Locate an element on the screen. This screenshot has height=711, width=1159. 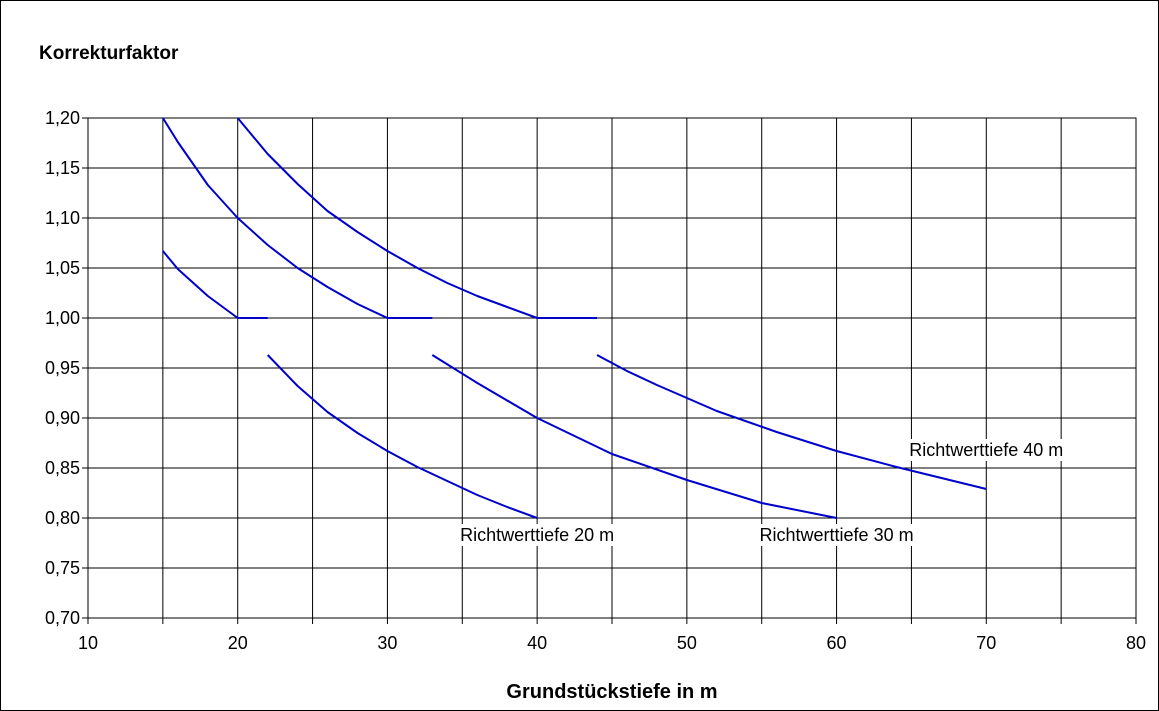
curve-annotation: Richtwerttiefe 20 m is located at coordinates (537, 535).